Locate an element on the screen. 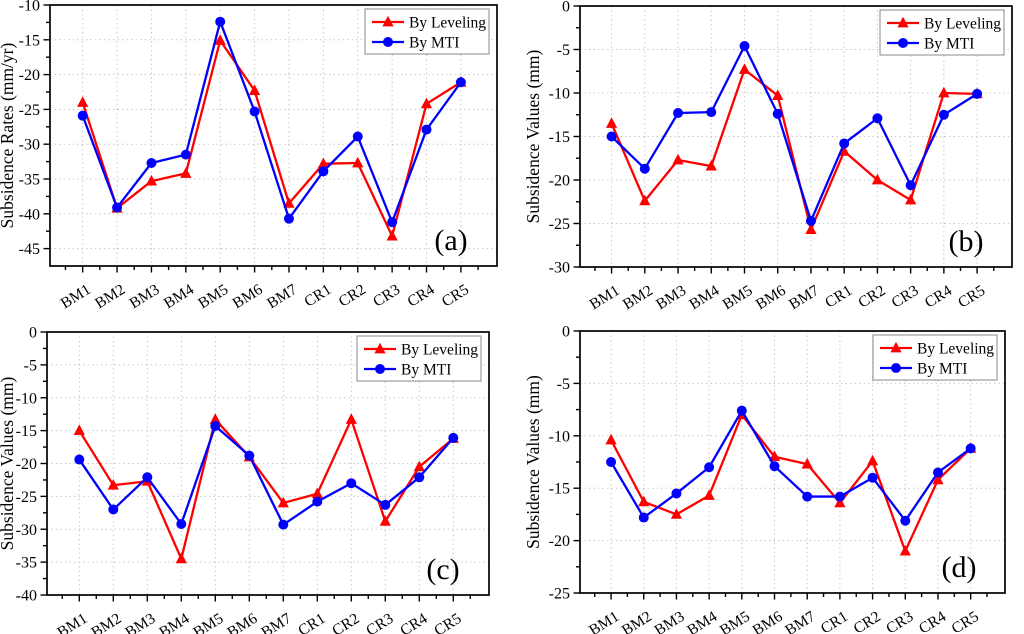 This screenshot has height=634, width=1024. y-tick-labels: 0 -5 -10 -15 -20 -25 -30 -35 -40 is located at coordinates (26, 465).